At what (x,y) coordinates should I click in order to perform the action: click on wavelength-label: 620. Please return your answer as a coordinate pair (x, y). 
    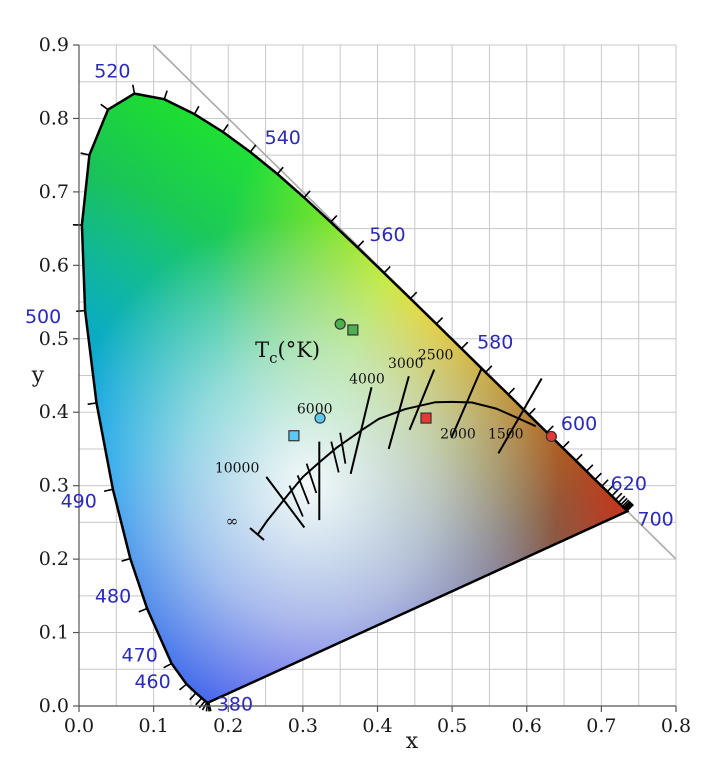
    Looking at the image, I should click on (629, 484).